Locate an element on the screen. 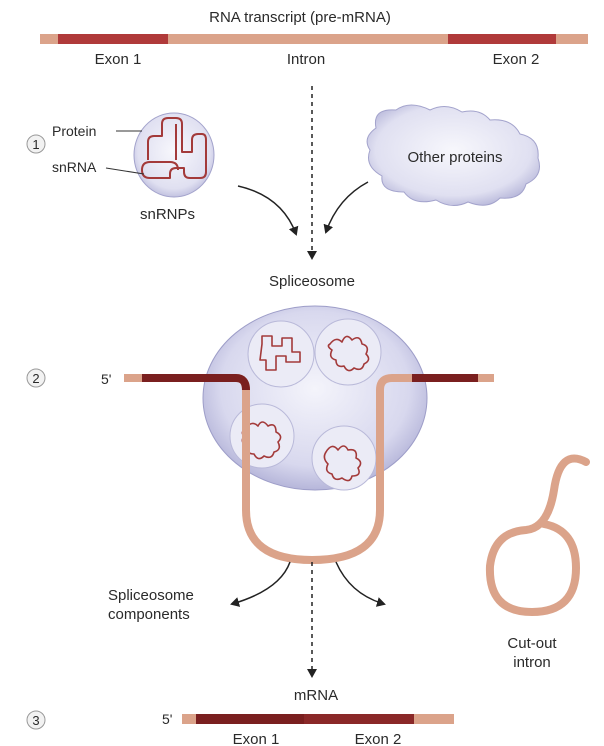 Image resolution: width=604 pixels, height=746 pixels. svg-text: 3 is located at coordinates (35, 720).